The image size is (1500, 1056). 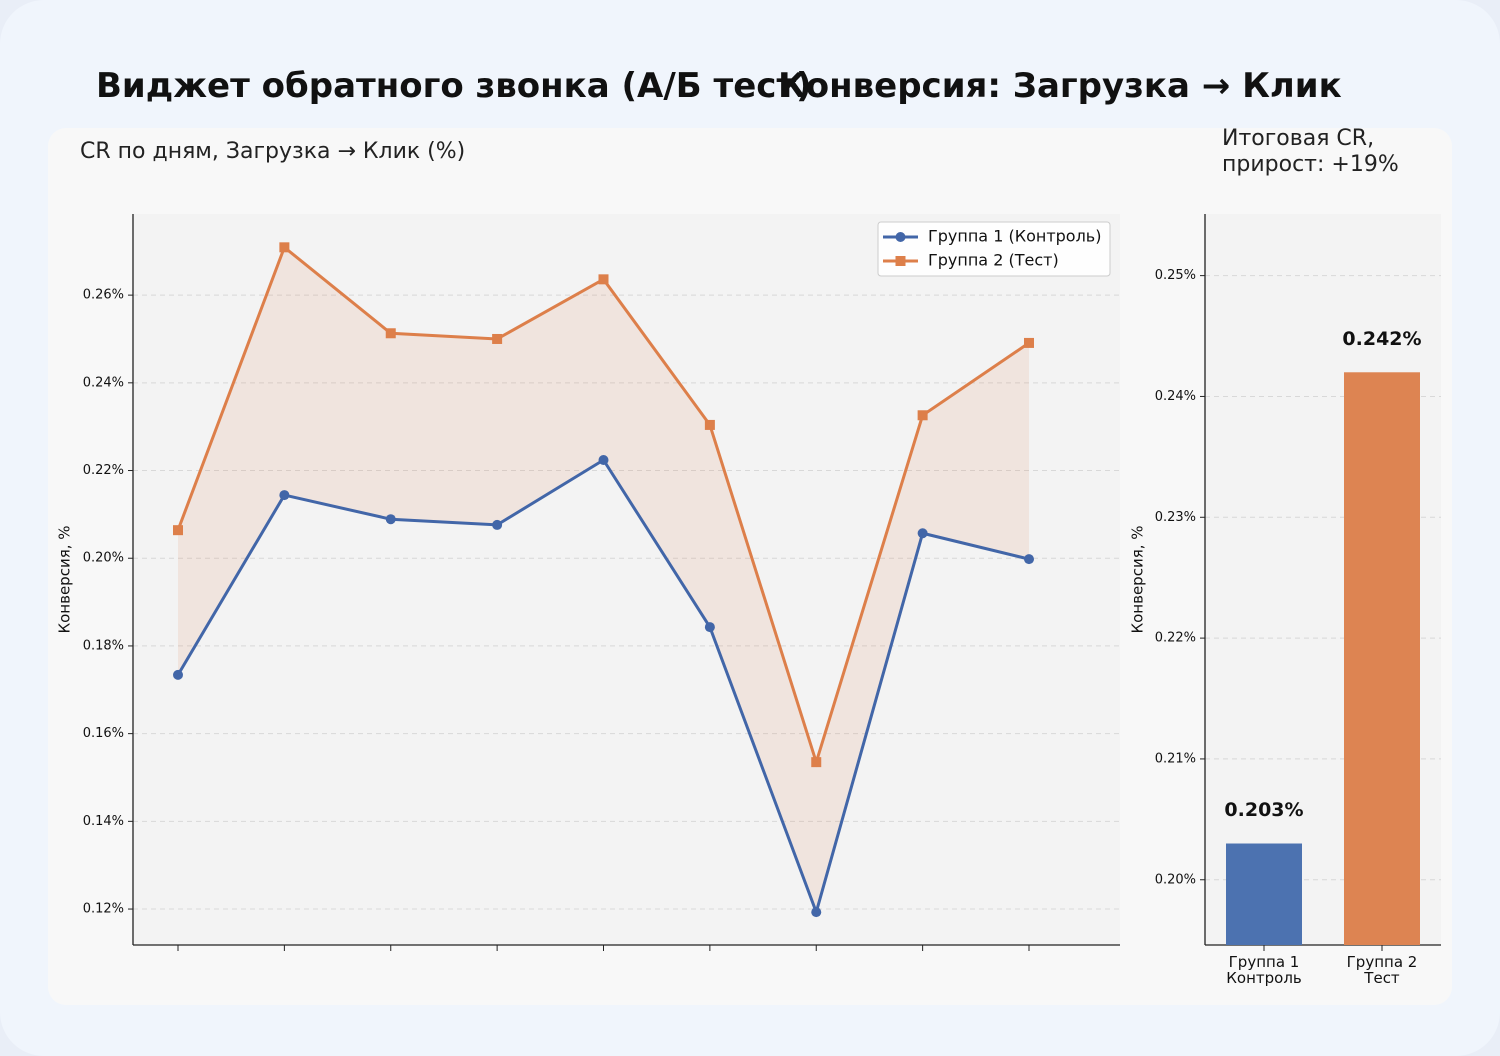 I want to click on x-tick-label: Группа 1 Контроль, so click(x=1264, y=970).